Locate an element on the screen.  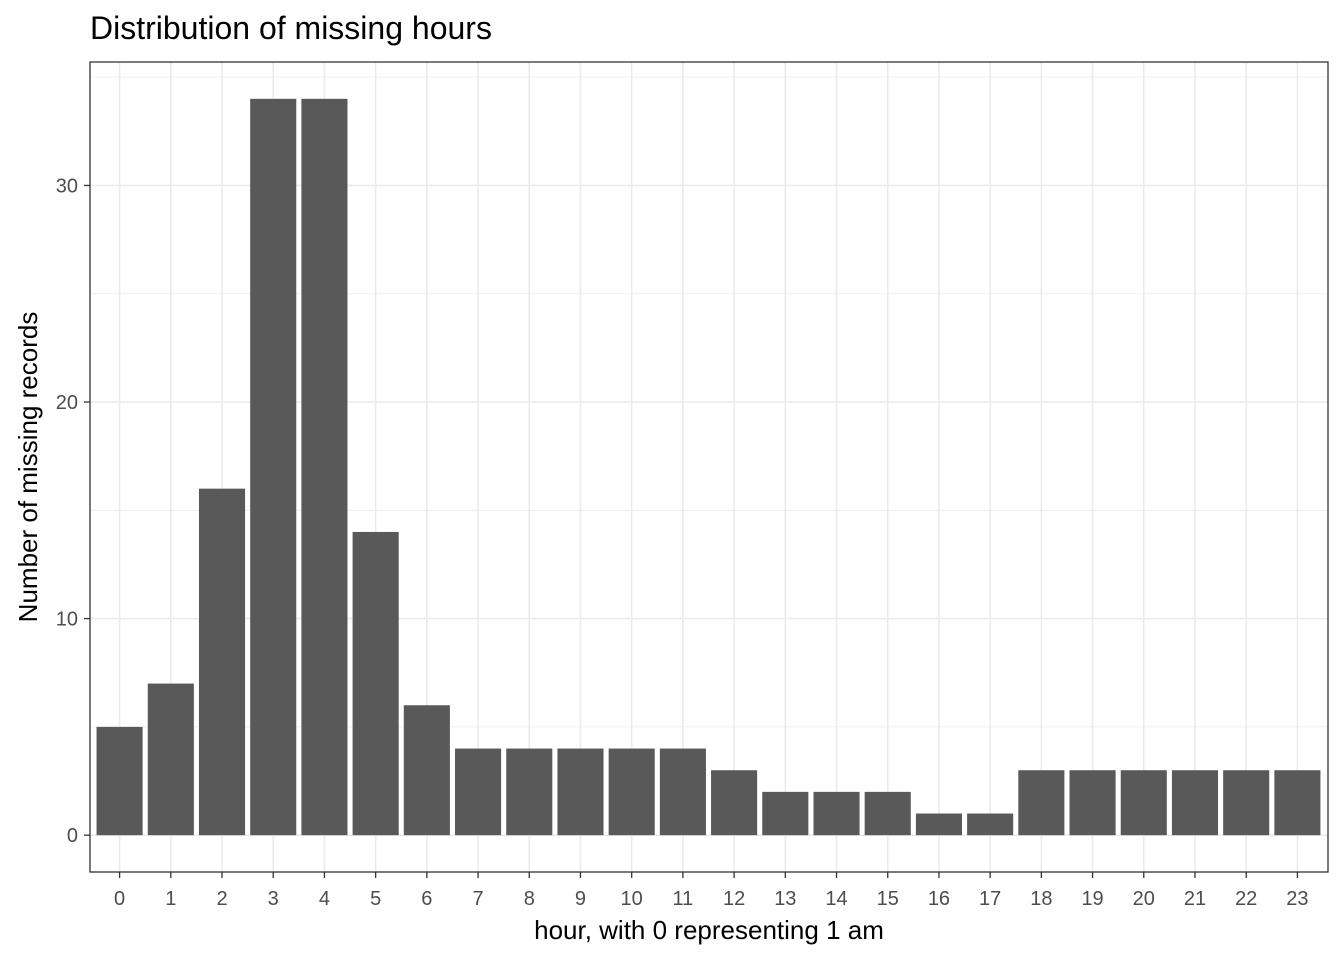
x-tick-label: 10 is located at coordinates (632, 899).